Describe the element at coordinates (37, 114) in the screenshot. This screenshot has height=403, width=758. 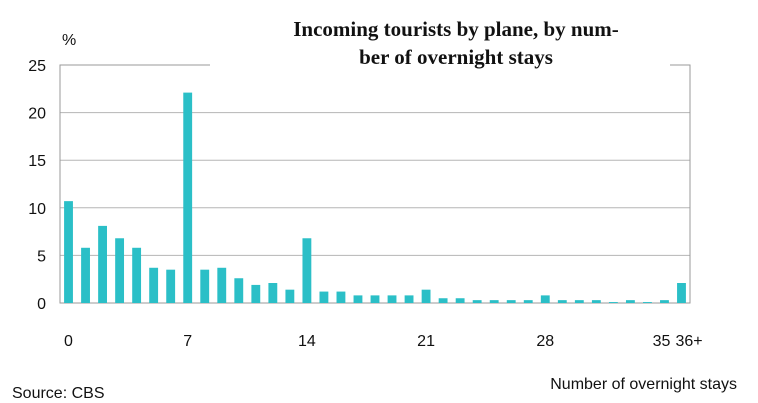
I see `y-tick-label: 20` at that location.